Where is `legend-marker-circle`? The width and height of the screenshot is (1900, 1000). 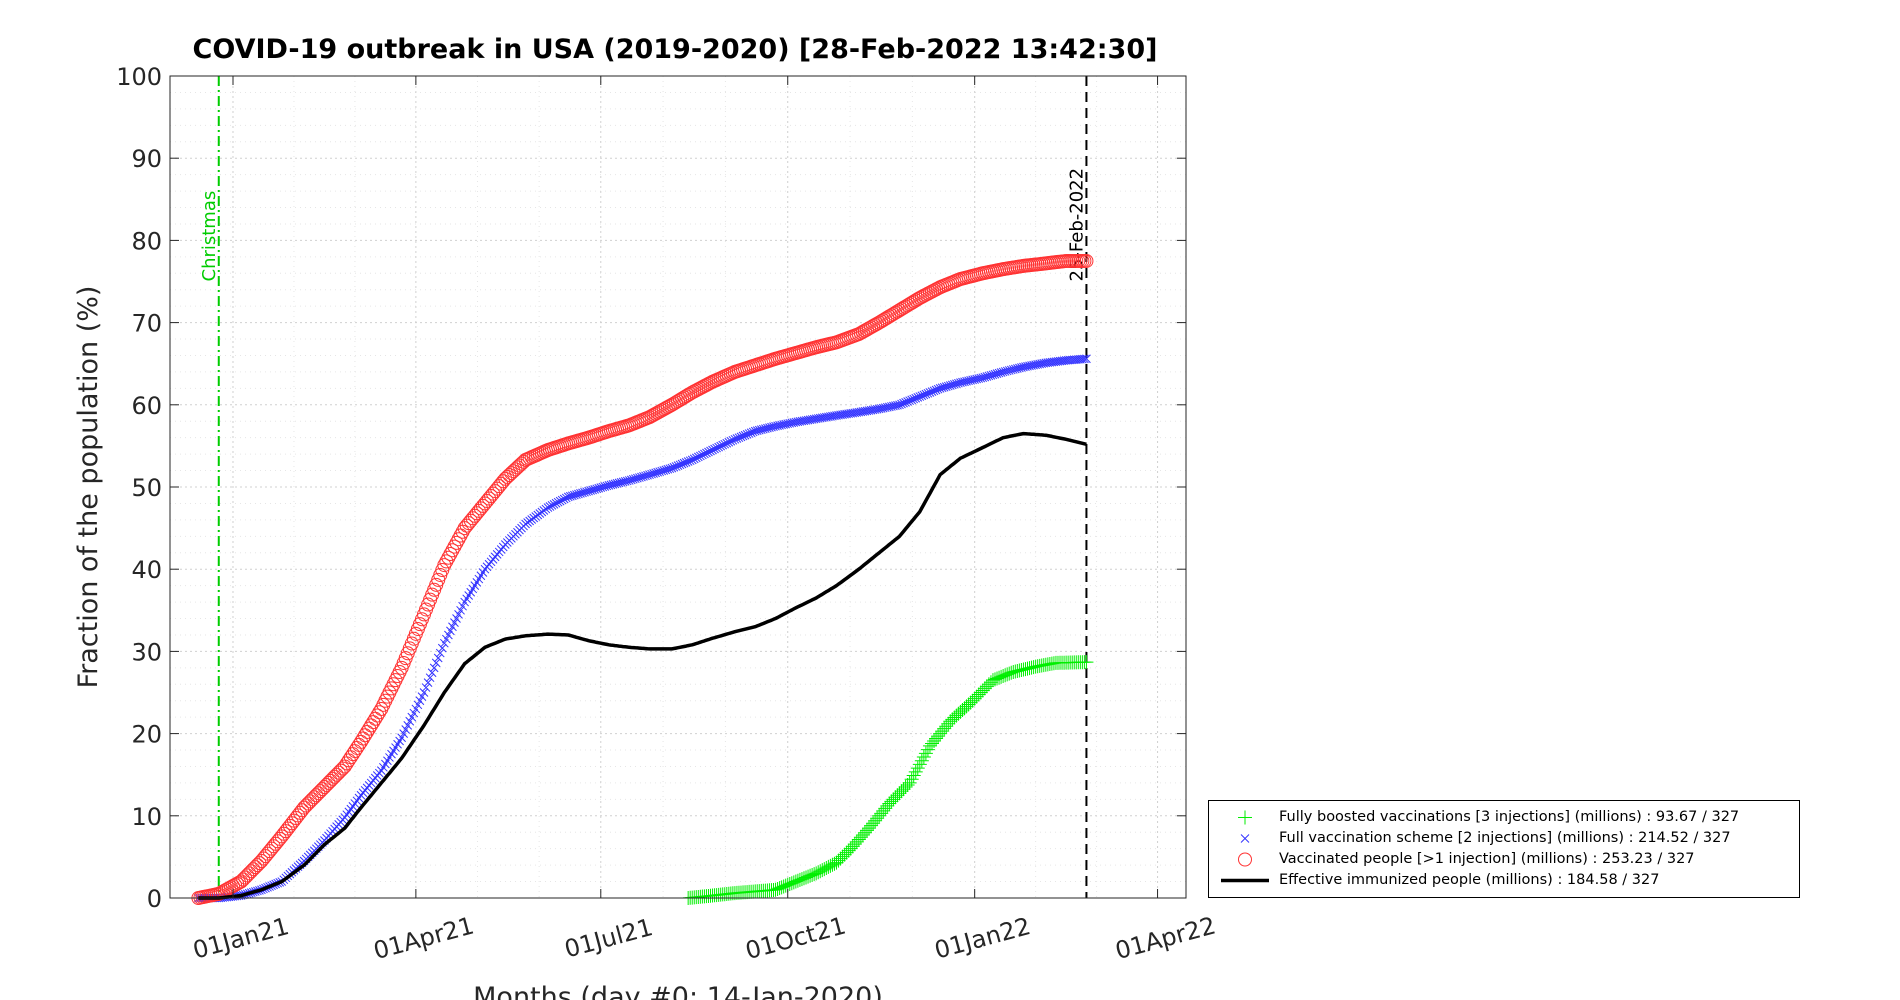
legend-marker-circle is located at coordinates (1245, 859).